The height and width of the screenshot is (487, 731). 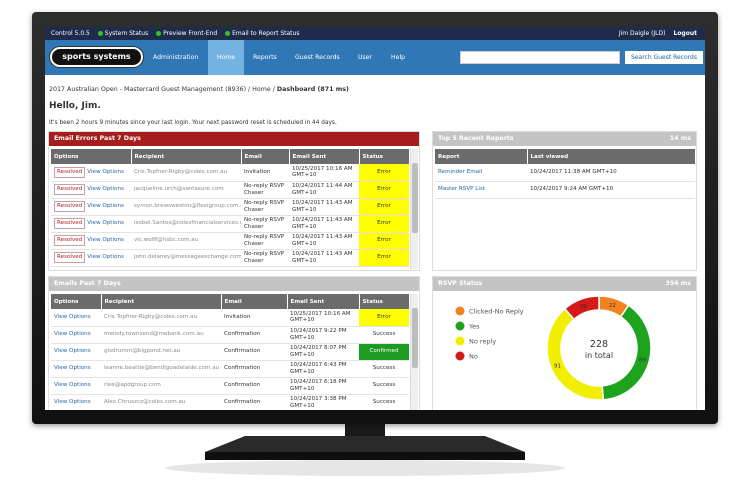 I want to click on recipient: rlee@apdgroup.com, so click(x=161, y=386).